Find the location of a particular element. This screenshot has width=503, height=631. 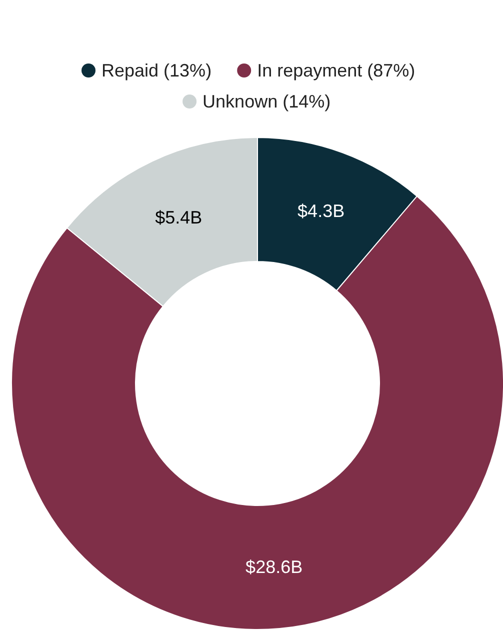

legend-label: Repaid (13%) is located at coordinates (157, 70).